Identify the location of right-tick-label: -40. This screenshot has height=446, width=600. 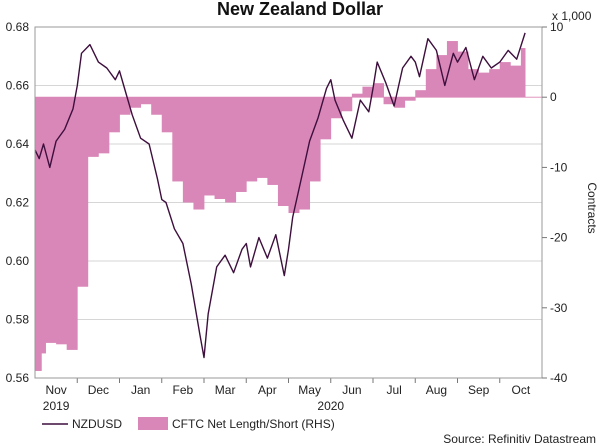
(559, 378).